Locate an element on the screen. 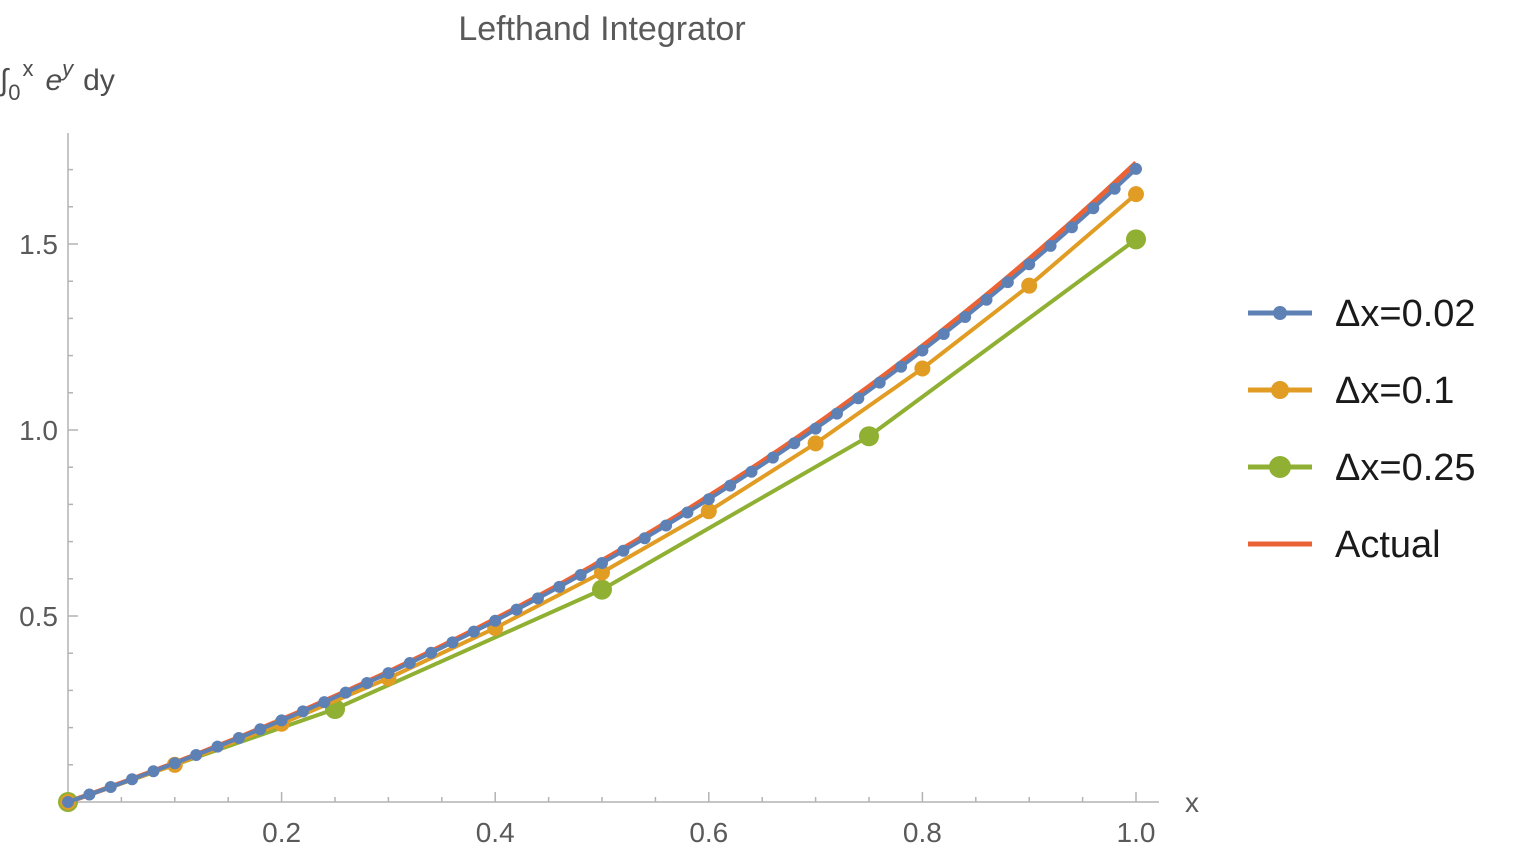 This screenshot has height=854, width=1520. legend-label-dx-0-1: Δx=0.1 is located at coordinates (1394, 391).